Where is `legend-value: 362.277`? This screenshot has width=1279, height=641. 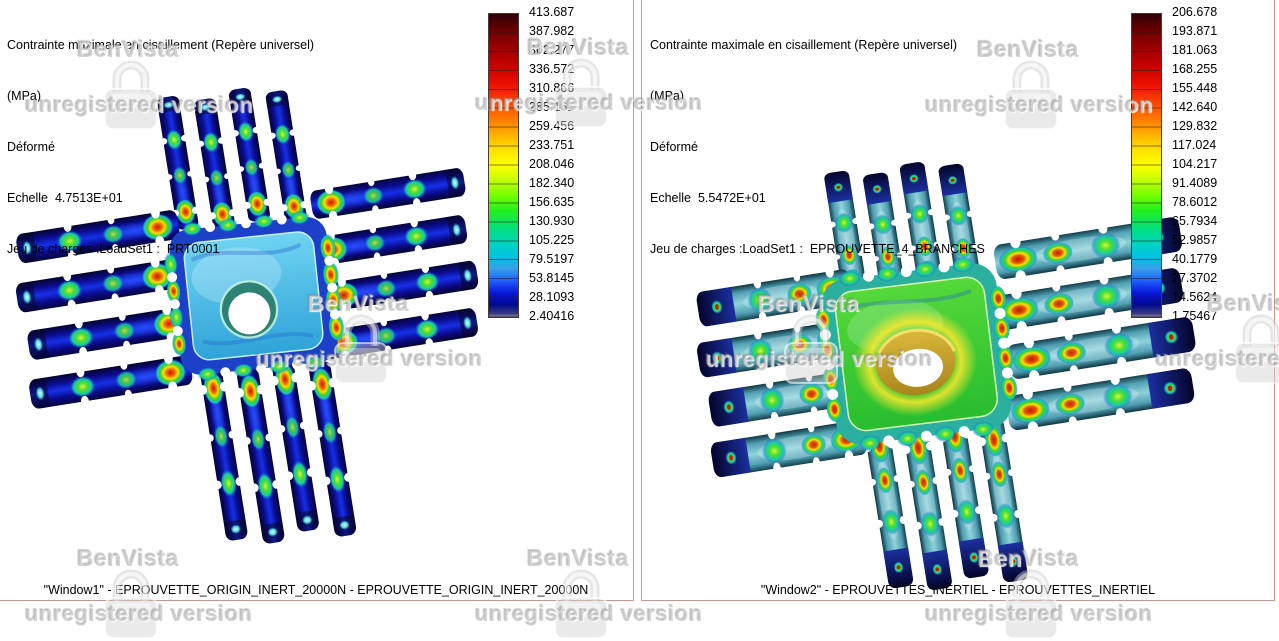
legend-value: 362.277 is located at coordinates (552, 50).